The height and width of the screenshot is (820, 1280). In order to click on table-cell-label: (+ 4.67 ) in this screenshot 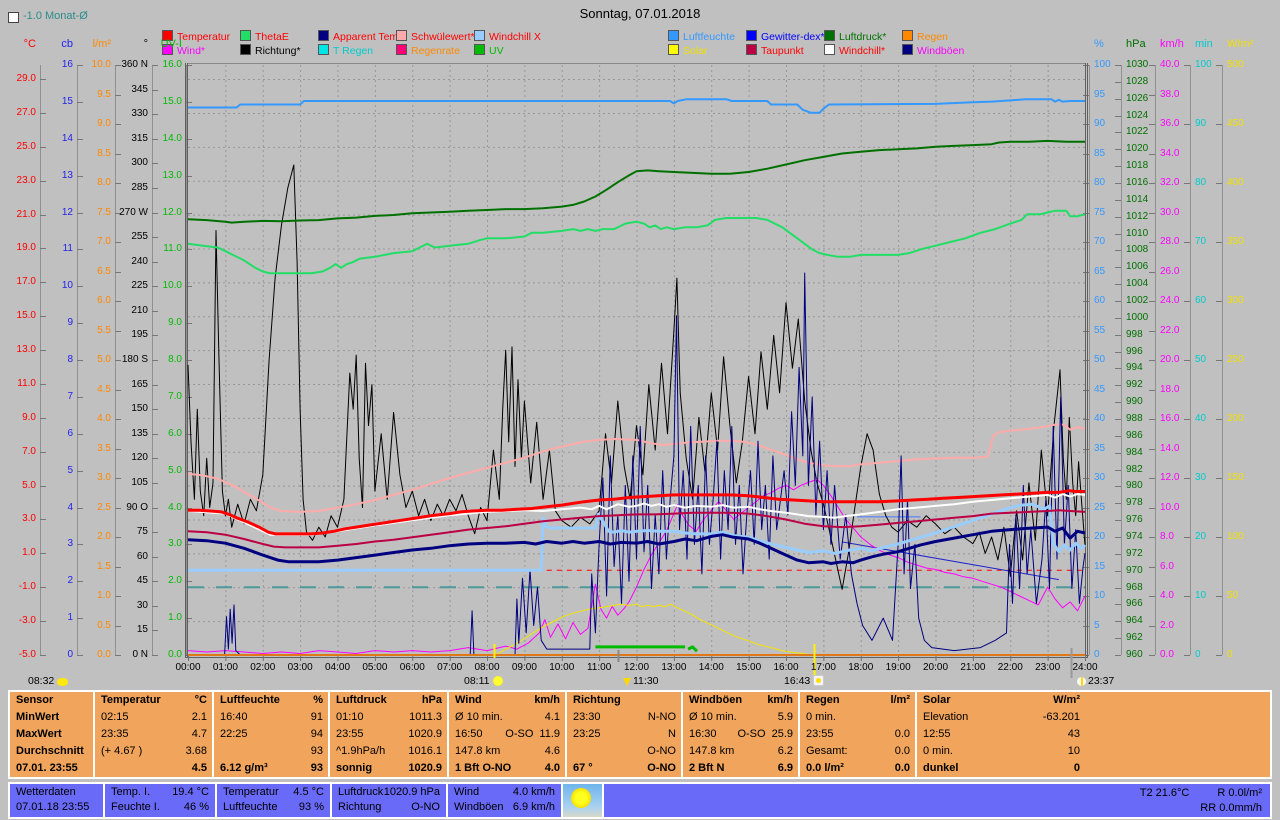, I will do `click(122, 751)`.